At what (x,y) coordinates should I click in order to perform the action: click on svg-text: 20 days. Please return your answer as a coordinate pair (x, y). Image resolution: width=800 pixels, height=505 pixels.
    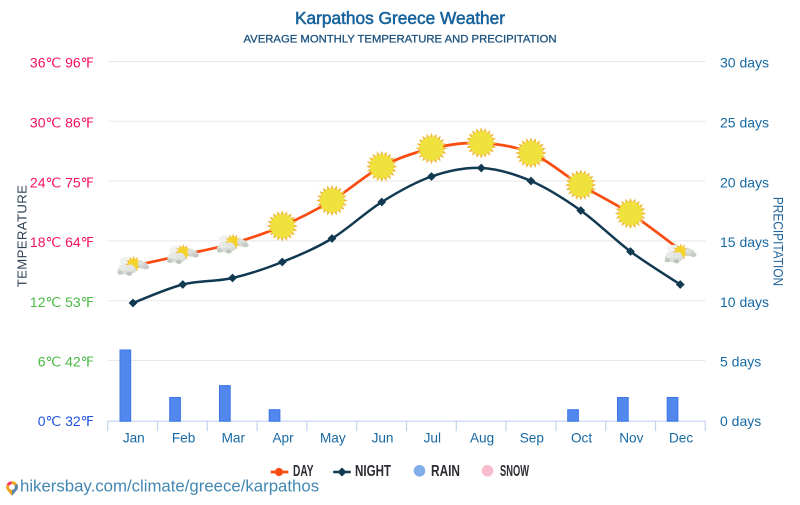
    Looking at the image, I should click on (744, 182).